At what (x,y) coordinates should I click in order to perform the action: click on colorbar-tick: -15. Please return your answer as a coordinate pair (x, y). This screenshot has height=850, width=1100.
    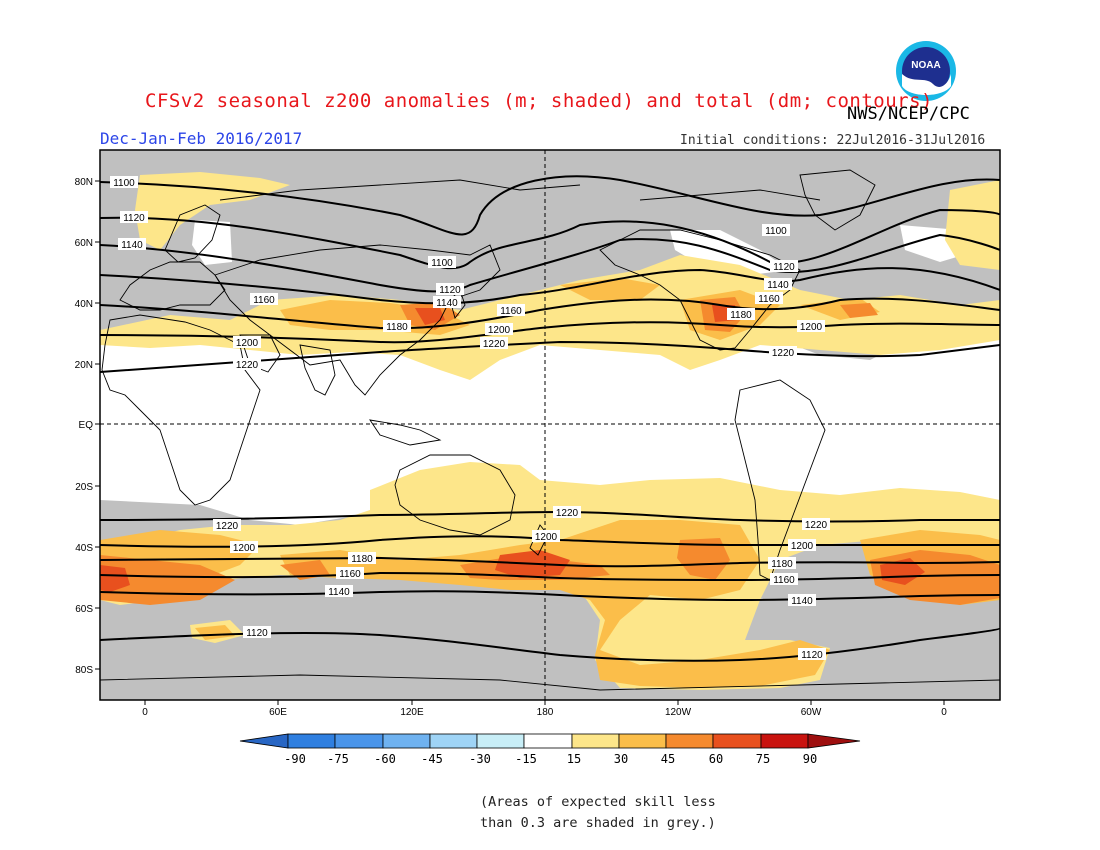
    Looking at the image, I should click on (526, 759).